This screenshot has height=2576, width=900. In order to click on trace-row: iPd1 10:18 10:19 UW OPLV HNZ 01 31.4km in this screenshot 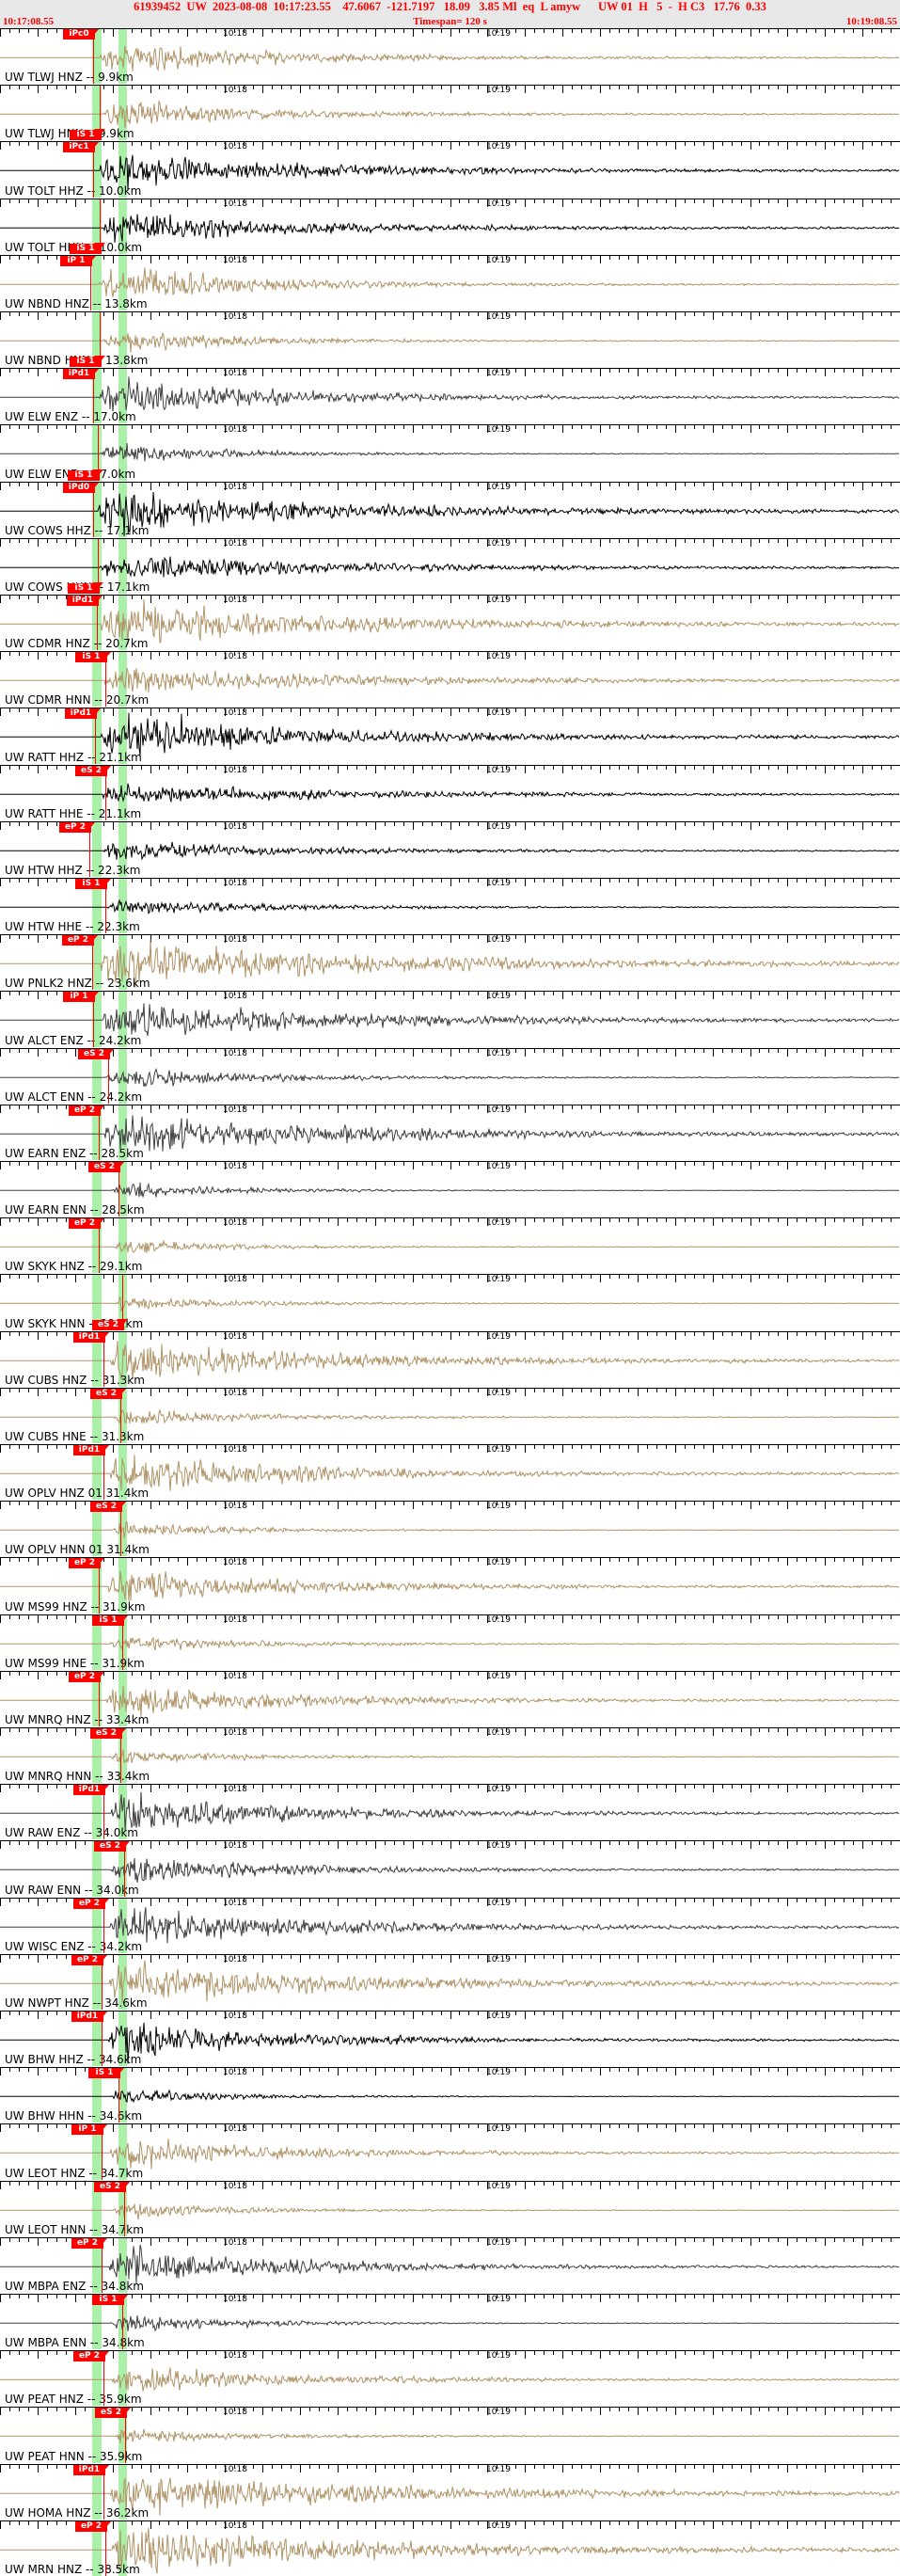, I will do `click(450, 1473)`.